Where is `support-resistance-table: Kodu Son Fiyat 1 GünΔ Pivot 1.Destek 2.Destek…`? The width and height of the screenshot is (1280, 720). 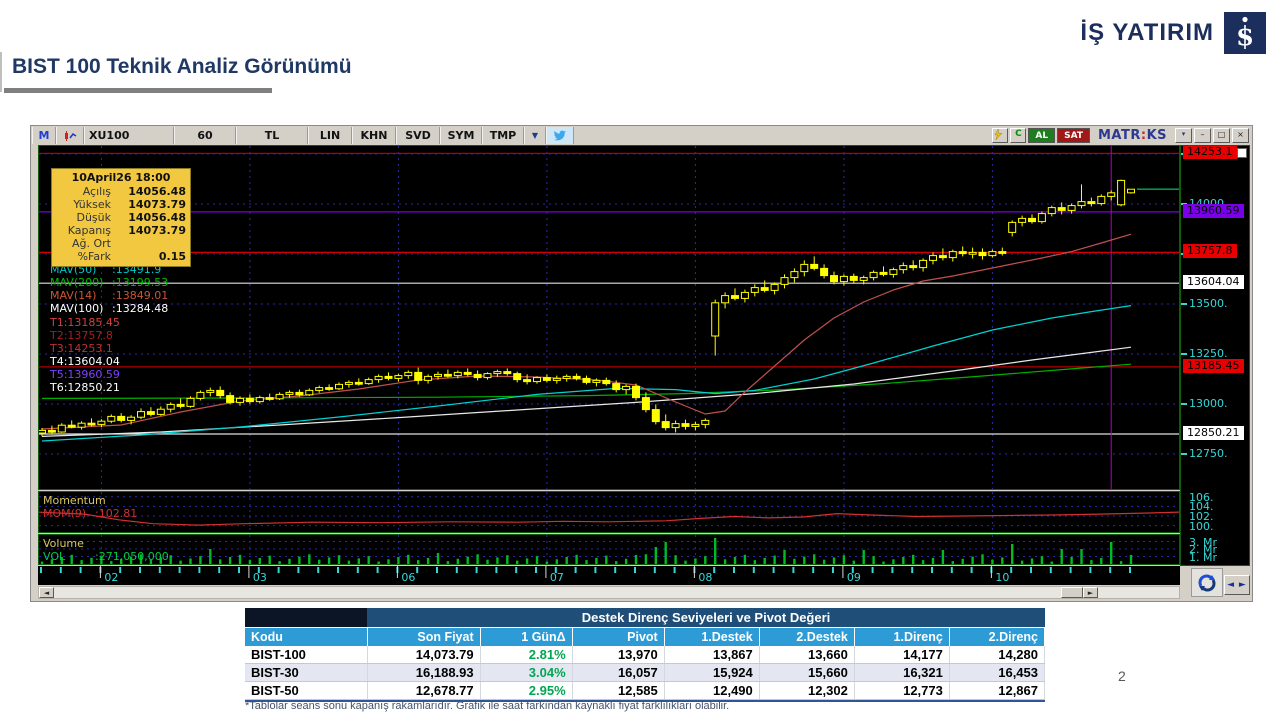 support-resistance-table: Kodu Son Fiyat 1 GünΔ Pivot 1.Destek 2.Destek… is located at coordinates (645, 663).